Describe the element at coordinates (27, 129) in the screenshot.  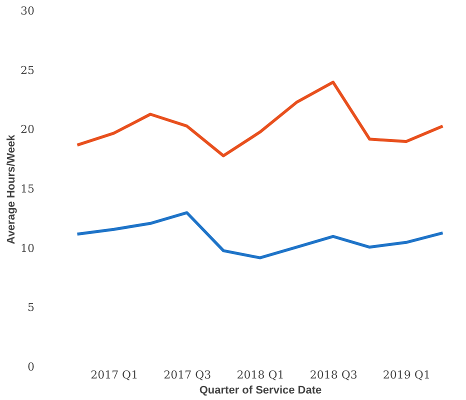
I see `y-tick-label: 20` at that location.